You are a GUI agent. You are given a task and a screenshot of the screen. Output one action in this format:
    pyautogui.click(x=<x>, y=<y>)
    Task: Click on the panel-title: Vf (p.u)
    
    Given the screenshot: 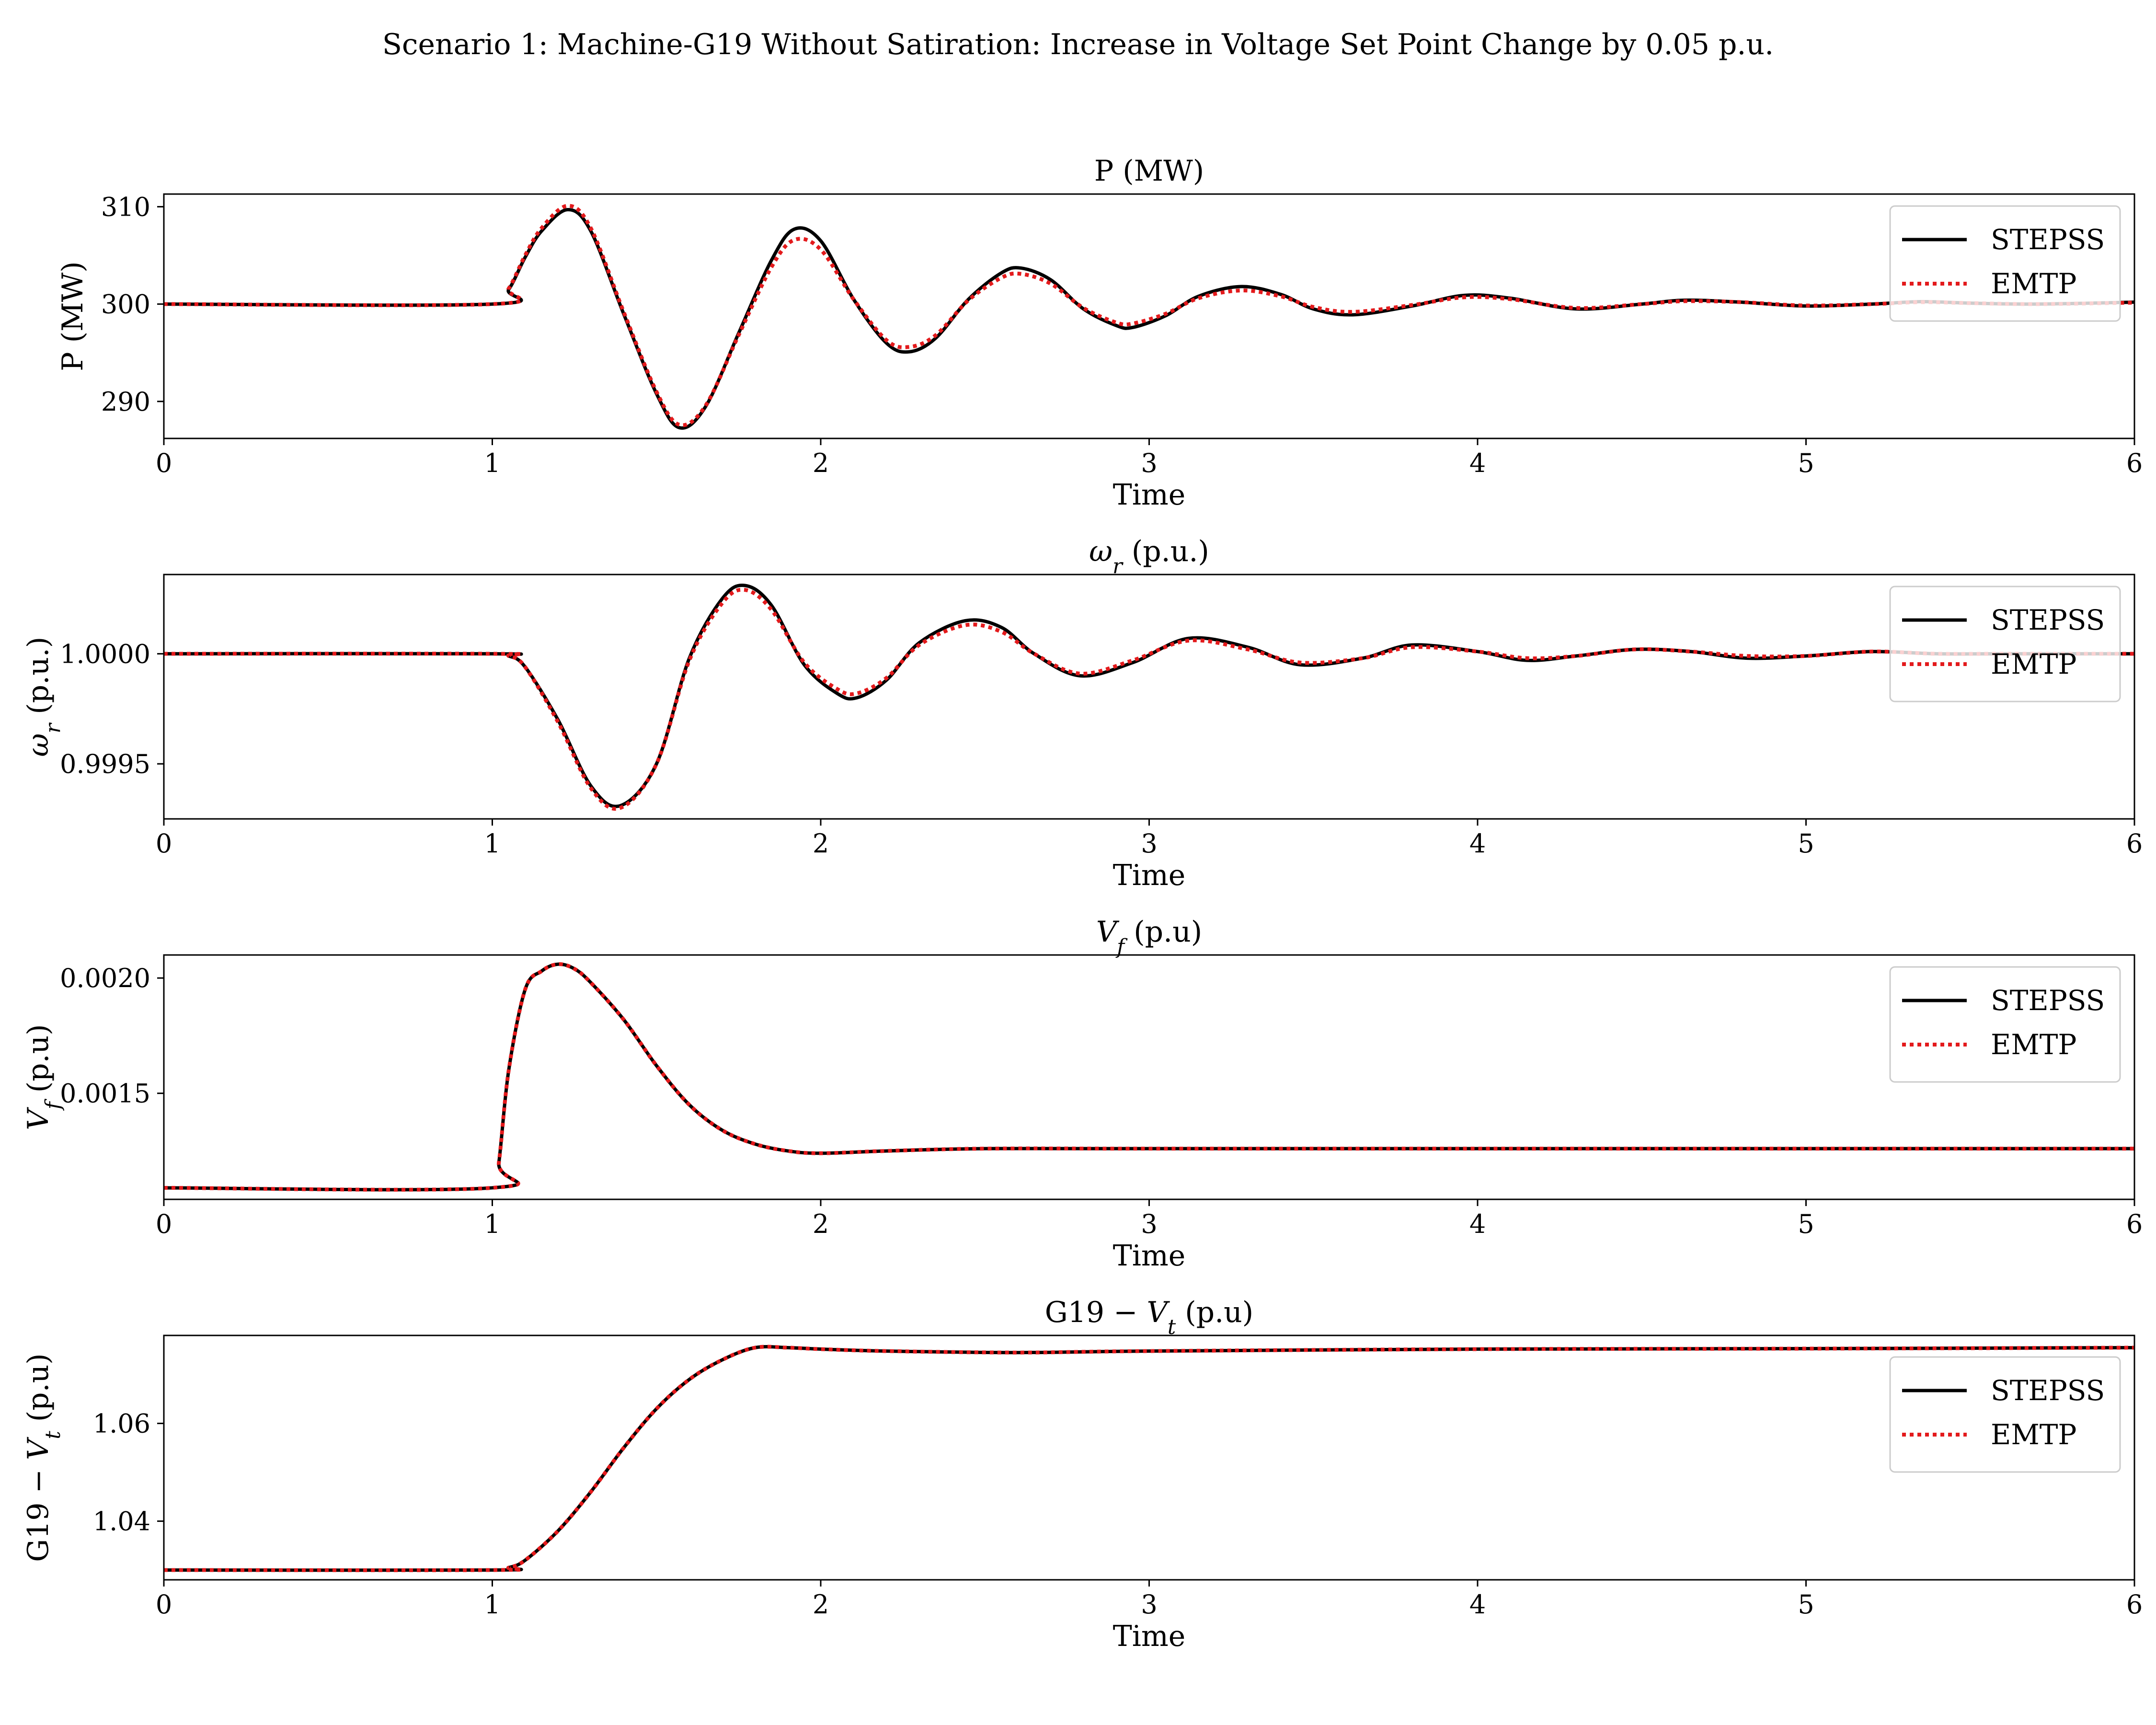 What is the action you would take?
    pyautogui.click(x=1149, y=937)
    